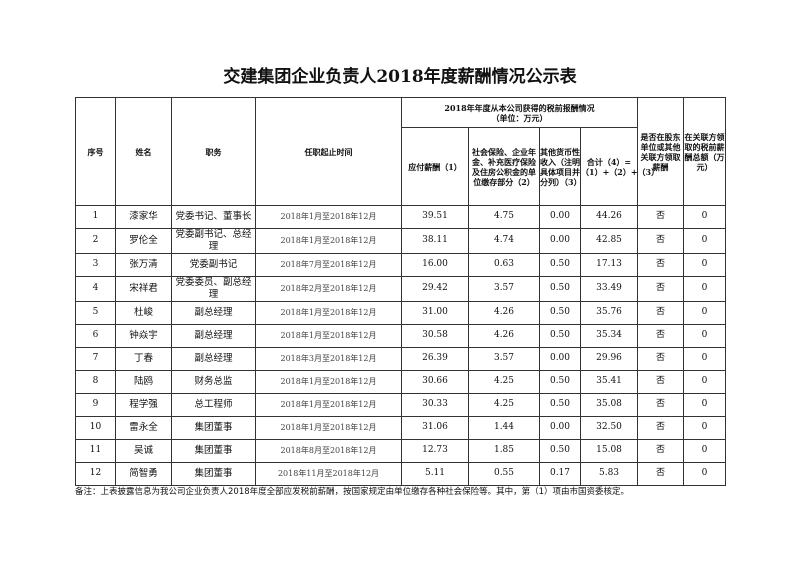 This screenshot has height=565, width=800. I want to click on cell-name: 吴诚, so click(143, 450).